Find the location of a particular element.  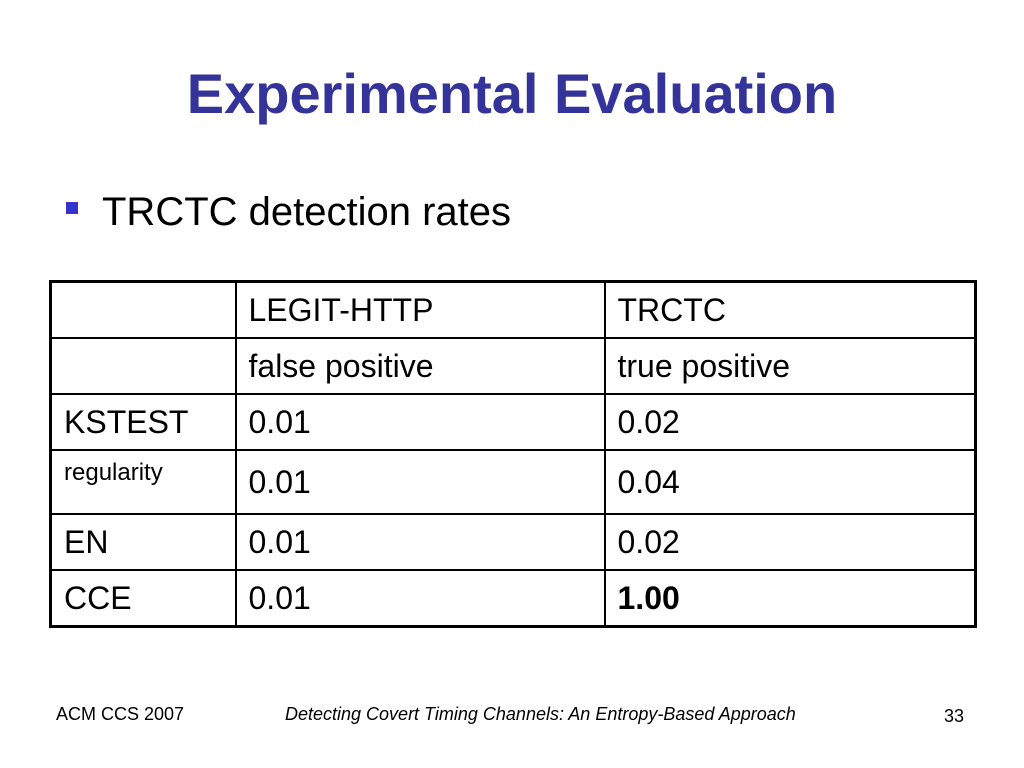

table-row: EN 0.01 0.02 is located at coordinates (513, 542).